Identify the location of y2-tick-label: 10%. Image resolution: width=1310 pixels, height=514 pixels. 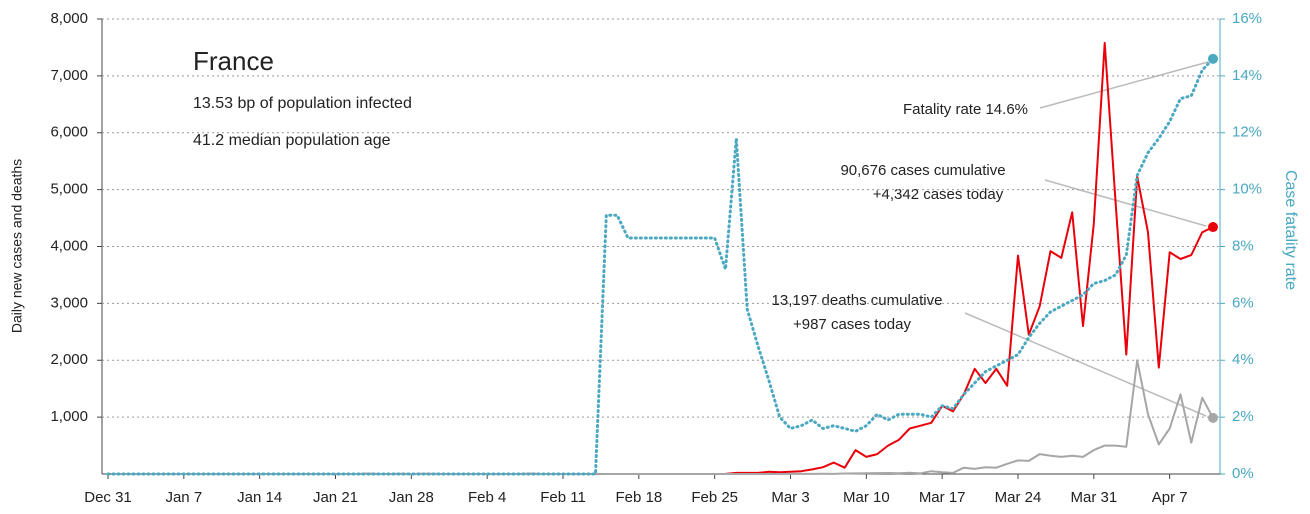
(1247, 189).